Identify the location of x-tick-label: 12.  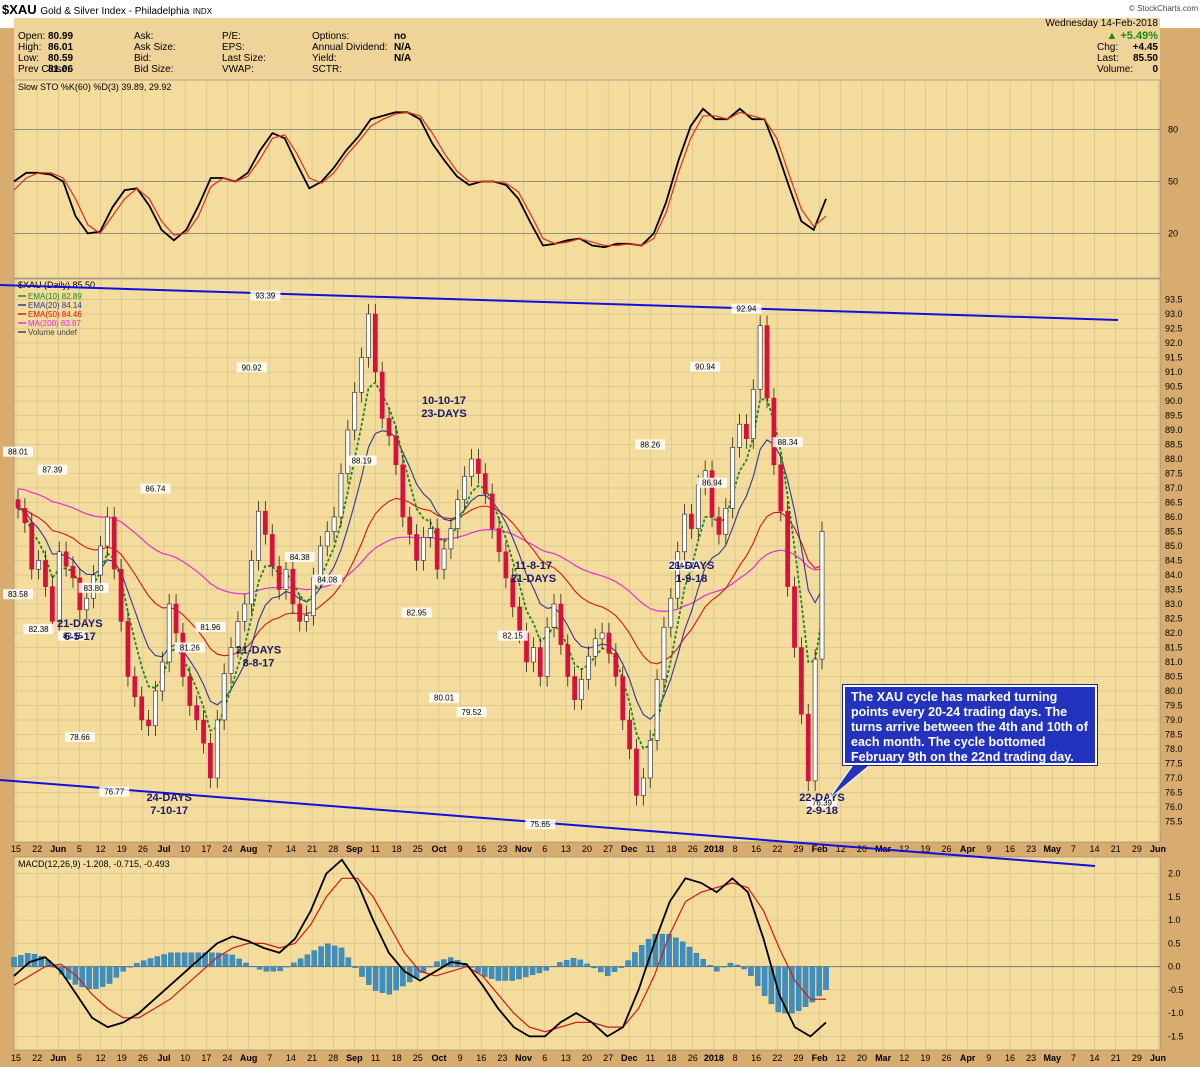
(101, 1058).